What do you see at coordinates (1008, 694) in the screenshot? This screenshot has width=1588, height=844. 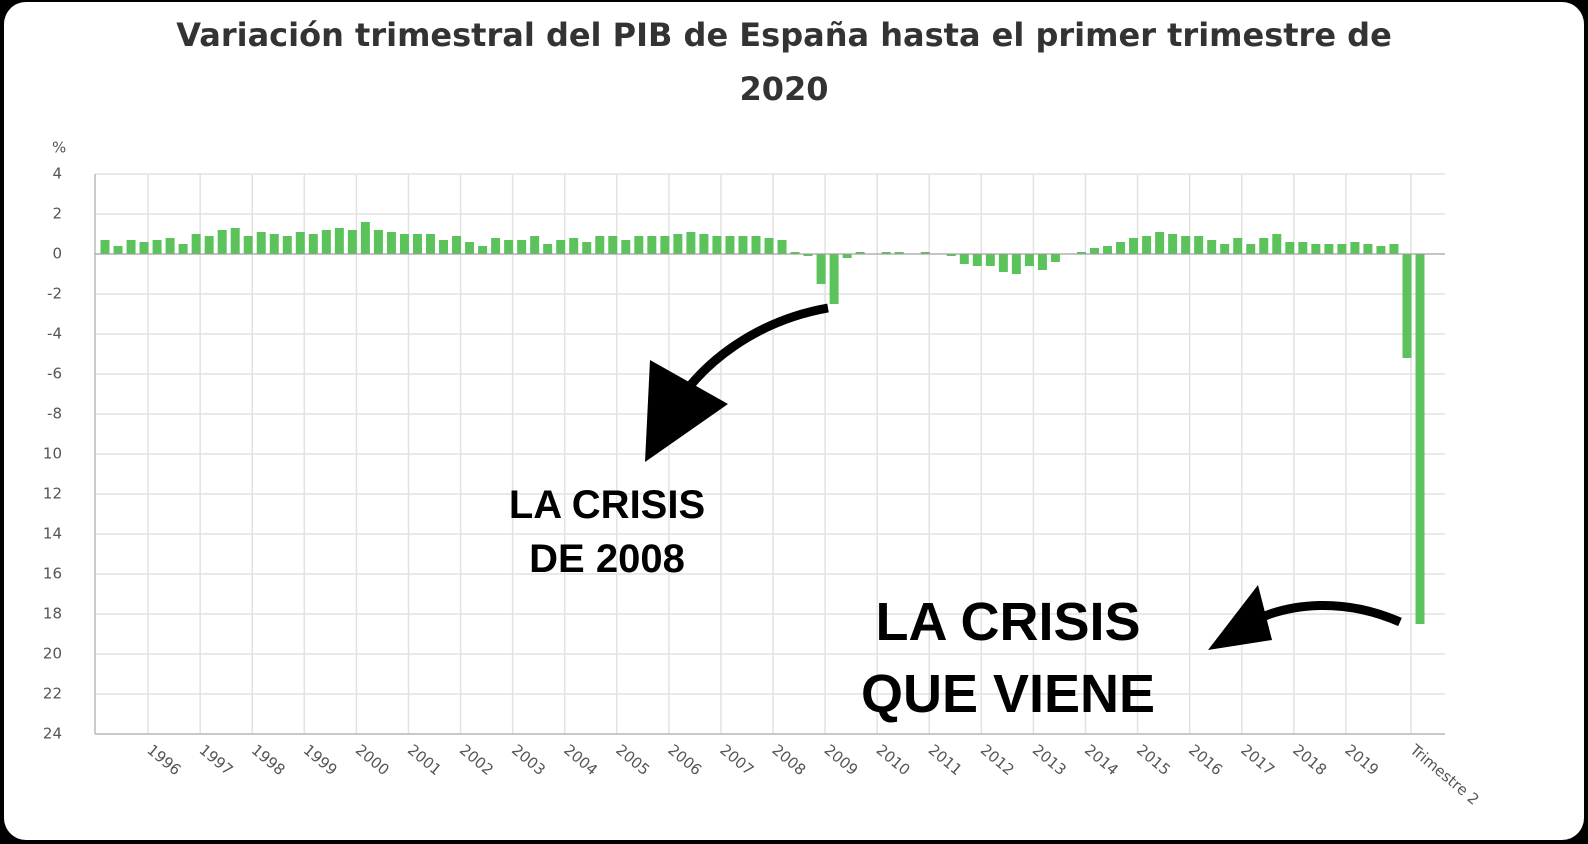 I see `annotation: QUE VIENE` at bounding box center [1008, 694].